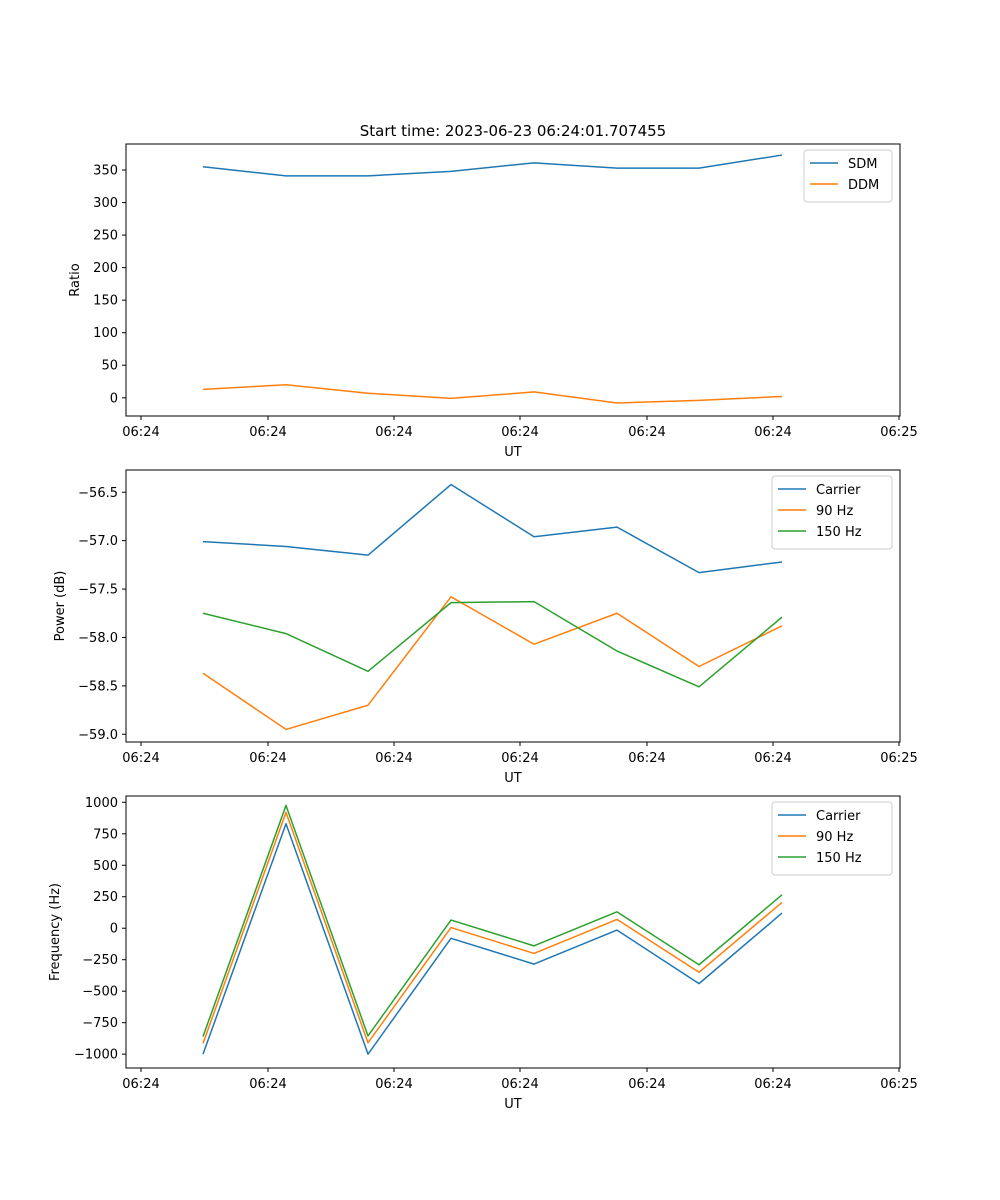 This screenshot has width=1000, height=1200. What do you see at coordinates (105, 203) in the screenshot?
I see `y-tick-label: 300` at bounding box center [105, 203].